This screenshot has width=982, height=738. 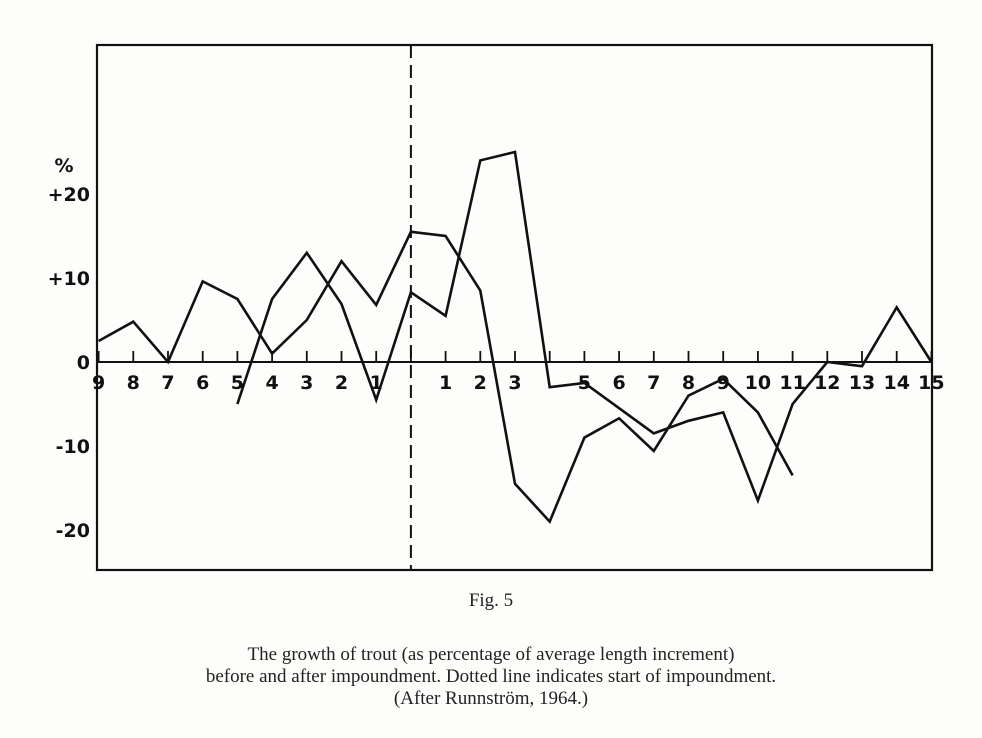 What do you see at coordinates (271, 383) in the screenshot?
I see `x-tick-label: 4` at bounding box center [271, 383].